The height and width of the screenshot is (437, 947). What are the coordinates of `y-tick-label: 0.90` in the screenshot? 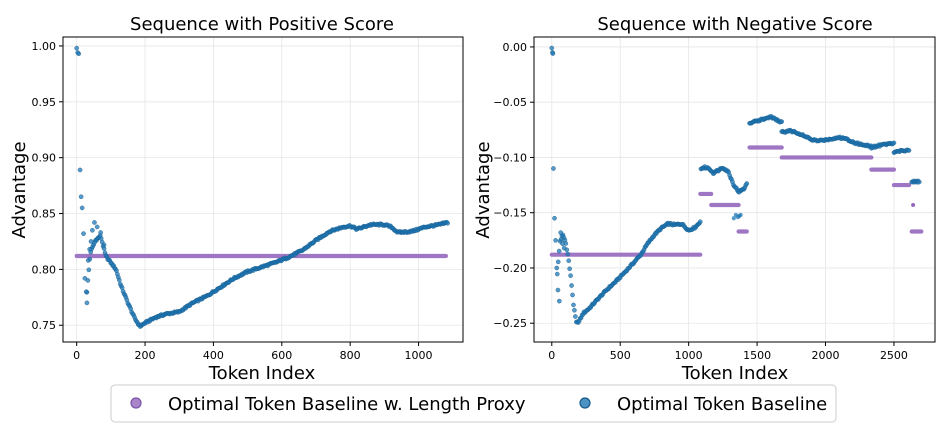 It's located at (44, 158).